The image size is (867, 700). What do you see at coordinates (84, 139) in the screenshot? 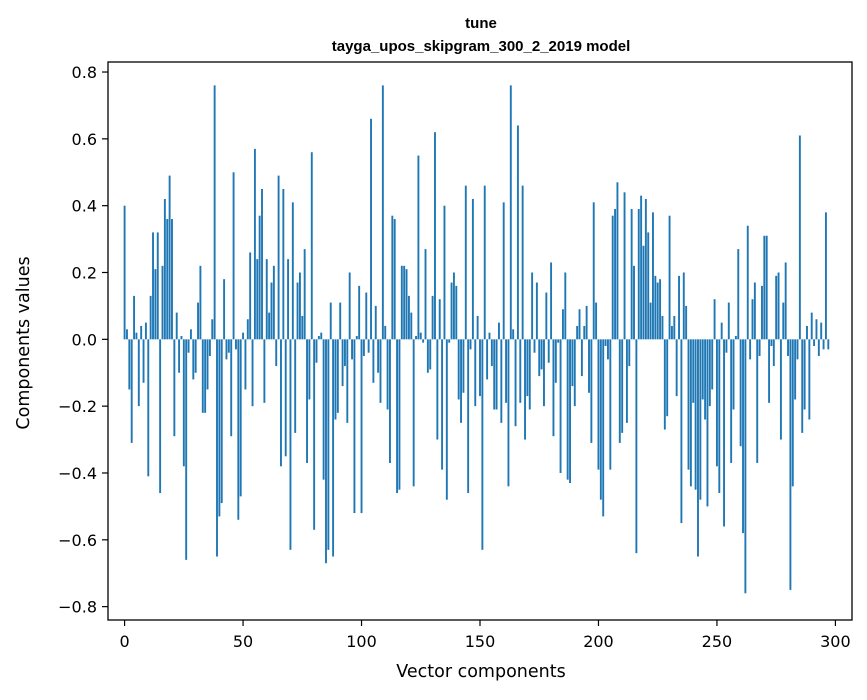
I see `y-tick-label: 0.6` at bounding box center [84, 139].